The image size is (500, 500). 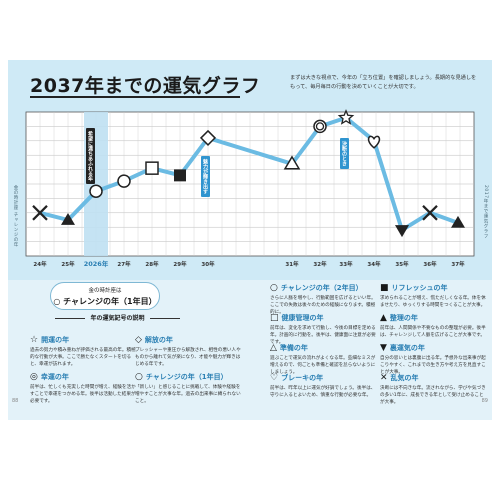 What do you see at coordinates (302, 378) in the screenshot?
I see `legend-item-title: ブレーキの年` at bounding box center [302, 378].